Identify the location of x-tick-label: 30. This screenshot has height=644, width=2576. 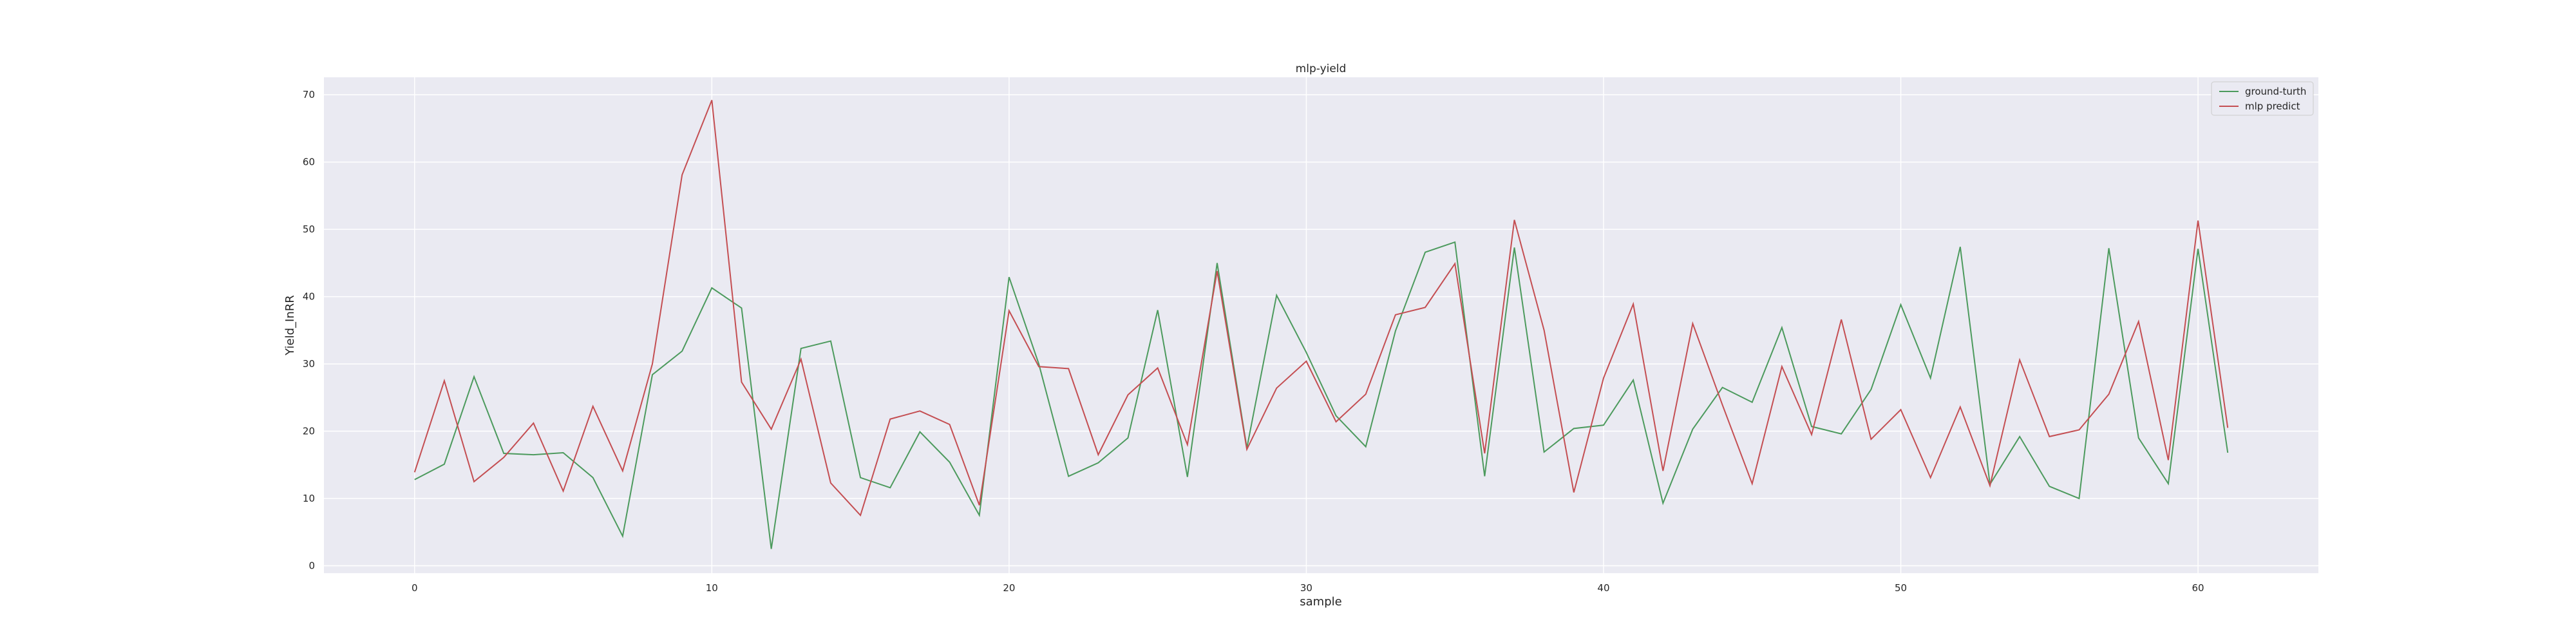
(1306, 588).